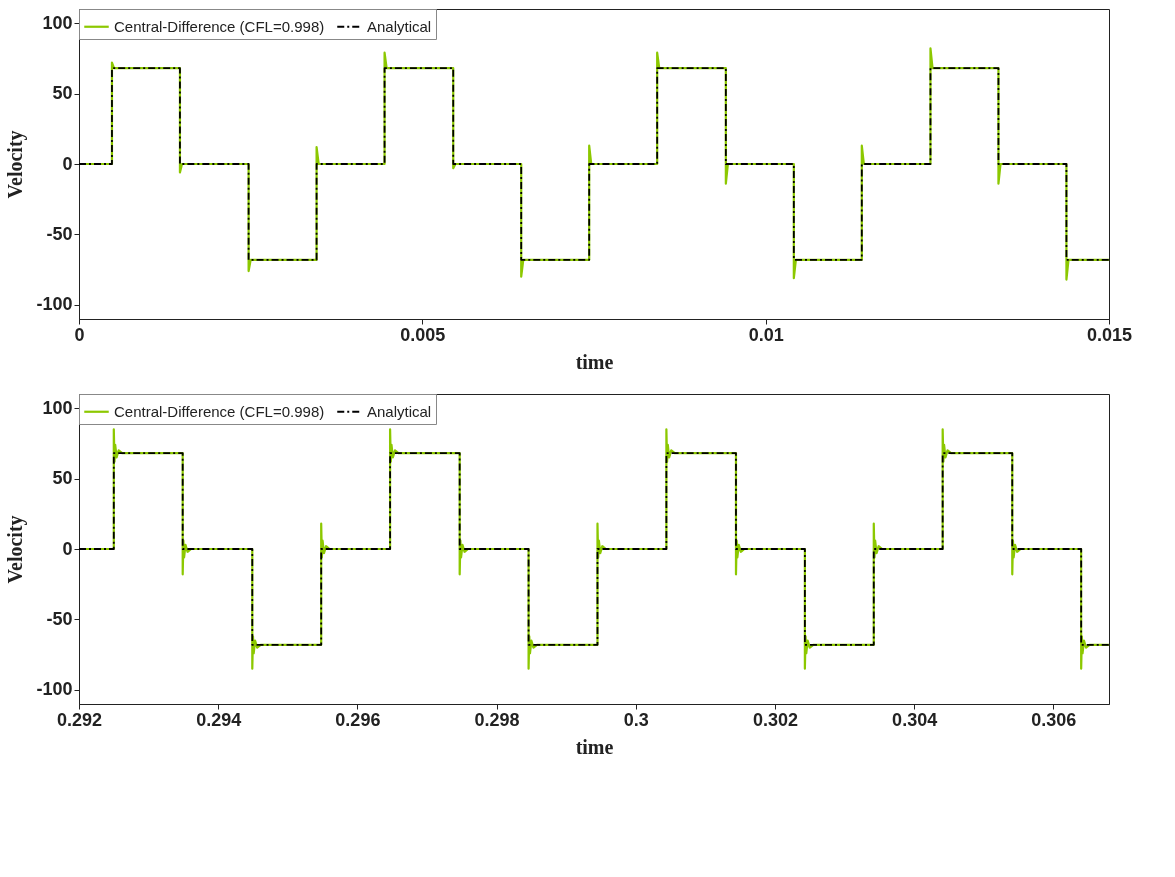 This screenshot has width=1175, height=877. Describe the element at coordinates (636, 719) in the screenshot. I see `x-tick-label: 0.3` at that location.